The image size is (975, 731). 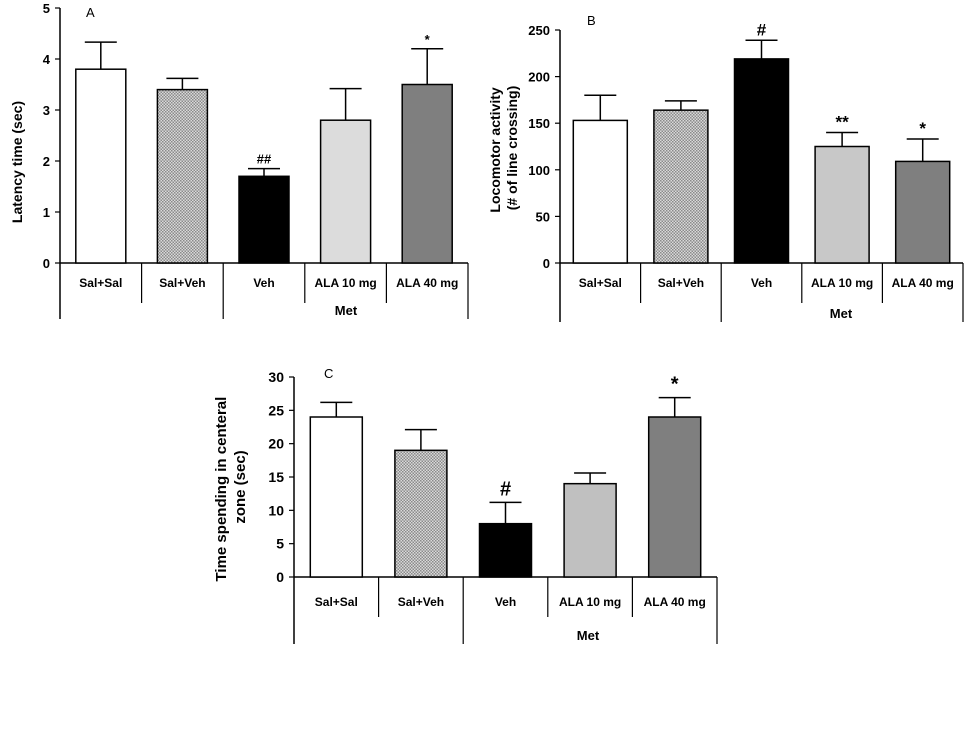 What do you see at coordinates (264, 159) in the screenshot?
I see `significance-mark: ##` at bounding box center [264, 159].